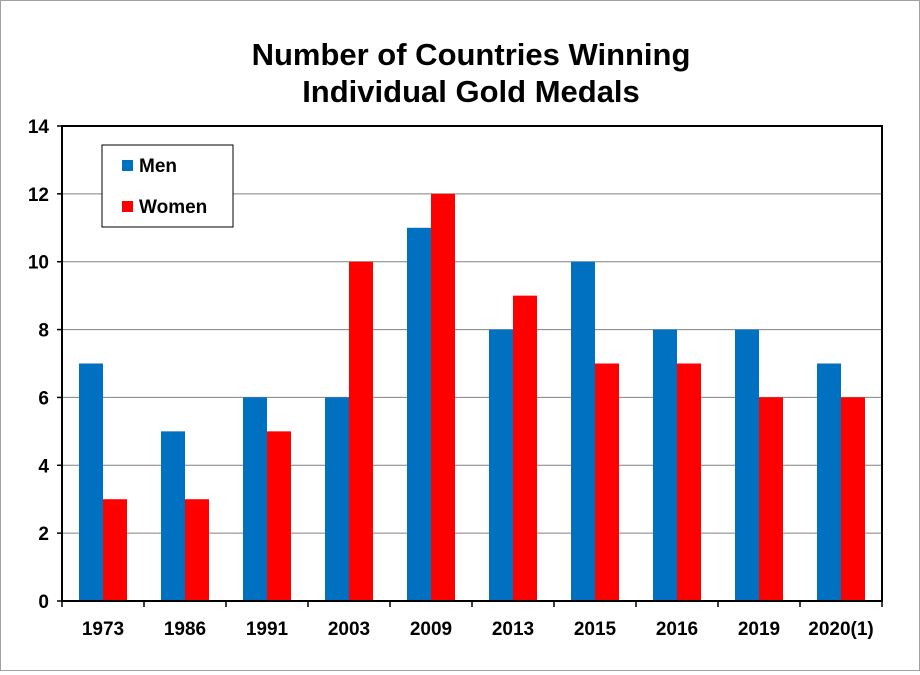  What do you see at coordinates (759, 629) in the screenshot?
I see `x-tick-label: 2019` at bounding box center [759, 629].